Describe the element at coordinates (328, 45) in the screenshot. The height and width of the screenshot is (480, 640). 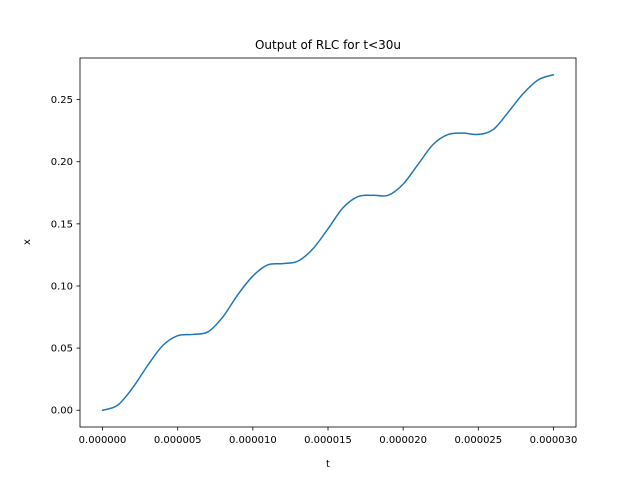
I see `chart-title: Output of RLC for t<30u` at that location.